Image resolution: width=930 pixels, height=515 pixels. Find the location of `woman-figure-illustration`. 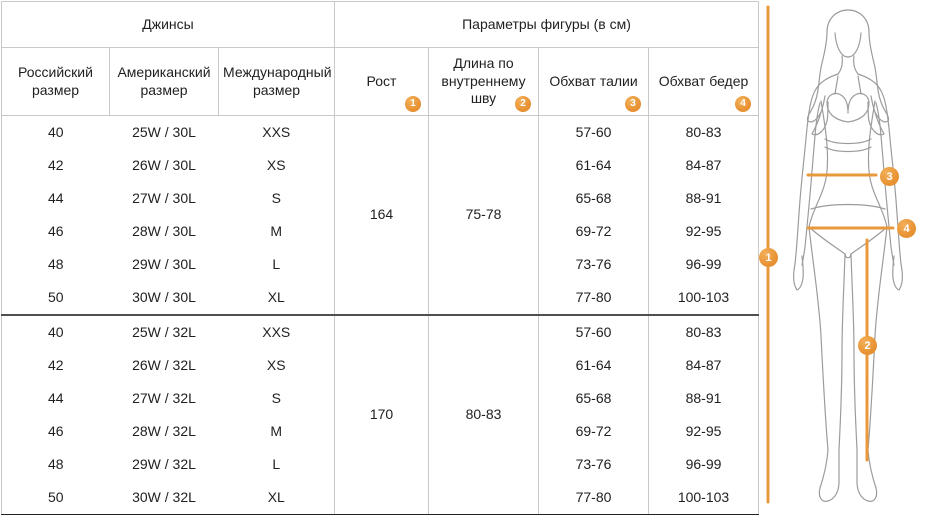

woman-figure-illustration is located at coordinates (834, 254).